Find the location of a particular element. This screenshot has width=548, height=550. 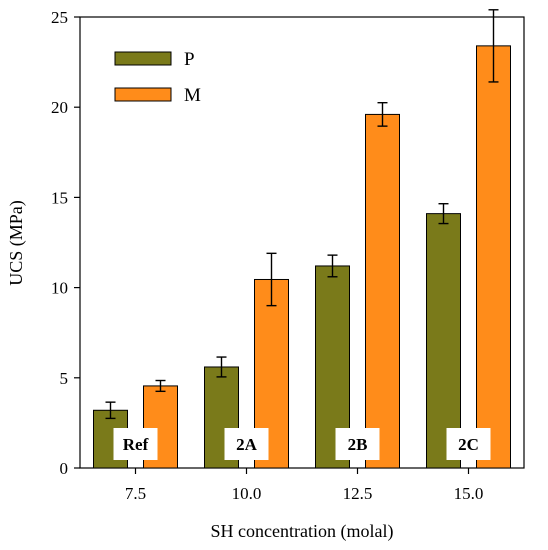

group-label: 2A is located at coordinates (247, 444).